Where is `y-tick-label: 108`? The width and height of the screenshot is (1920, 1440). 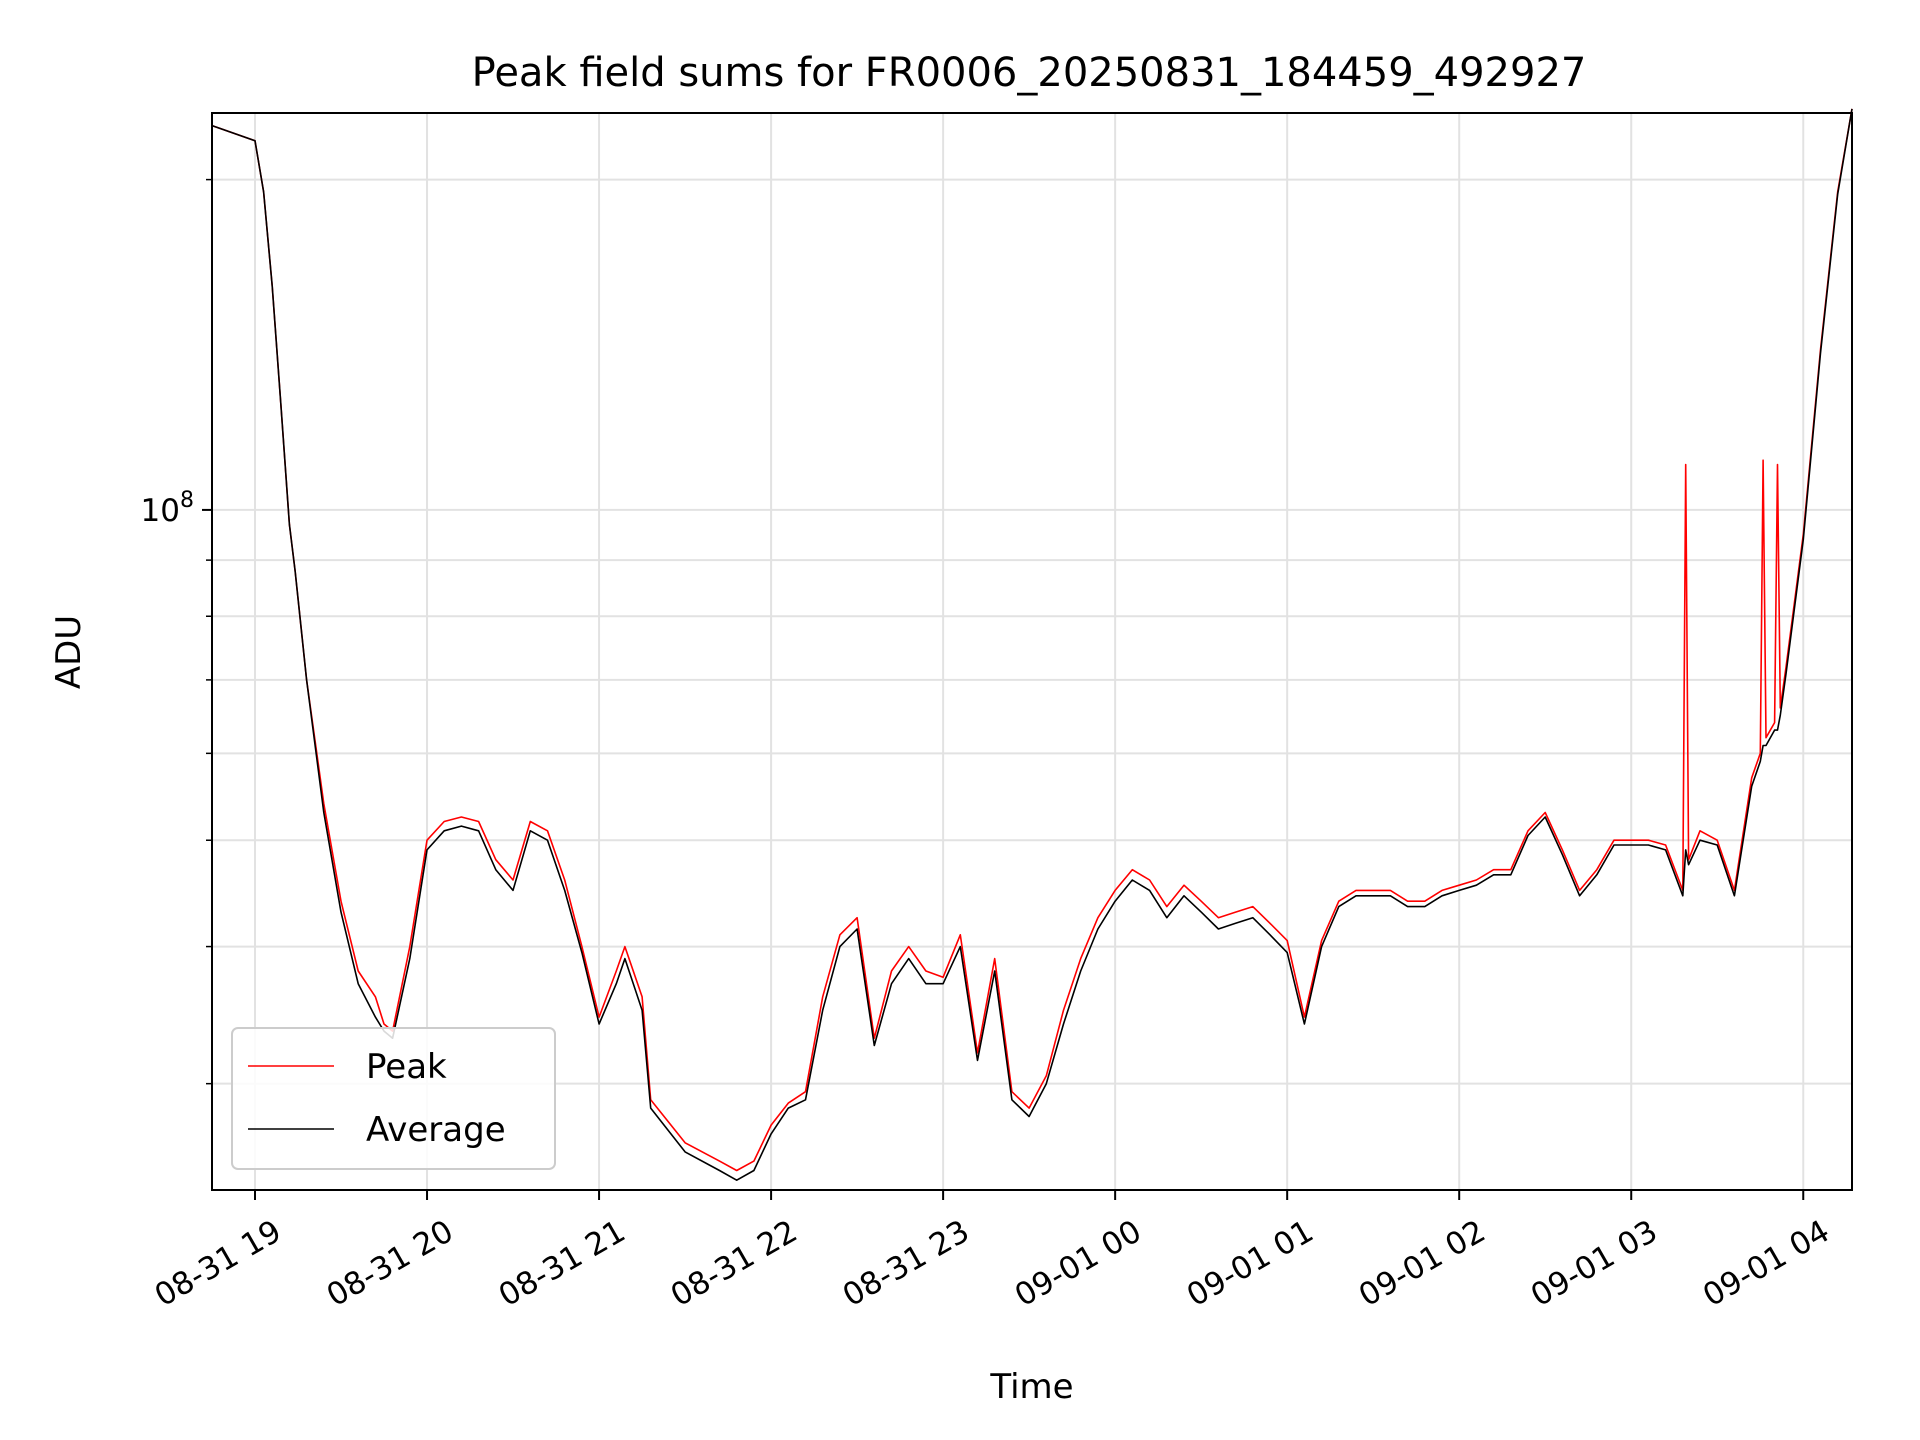 y-tick-label: 108 is located at coordinates (167, 508).